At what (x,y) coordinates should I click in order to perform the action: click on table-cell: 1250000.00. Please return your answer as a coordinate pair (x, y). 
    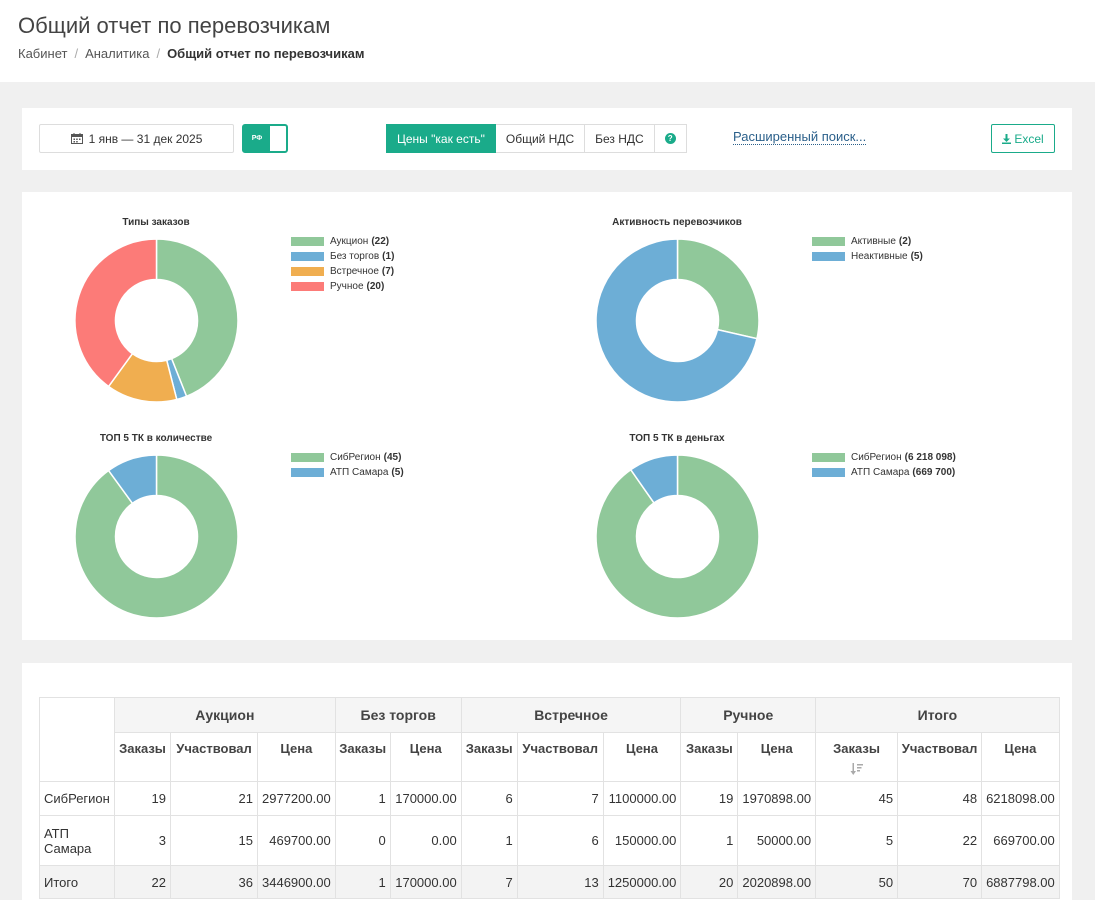
    Looking at the image, I should click on (642, 882).